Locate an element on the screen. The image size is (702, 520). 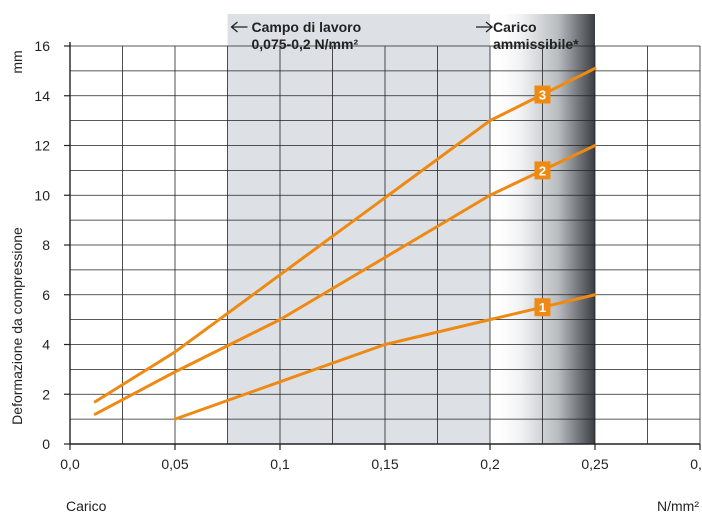
x-axis-unit: N/mm² is located at coordinates (678, 506).